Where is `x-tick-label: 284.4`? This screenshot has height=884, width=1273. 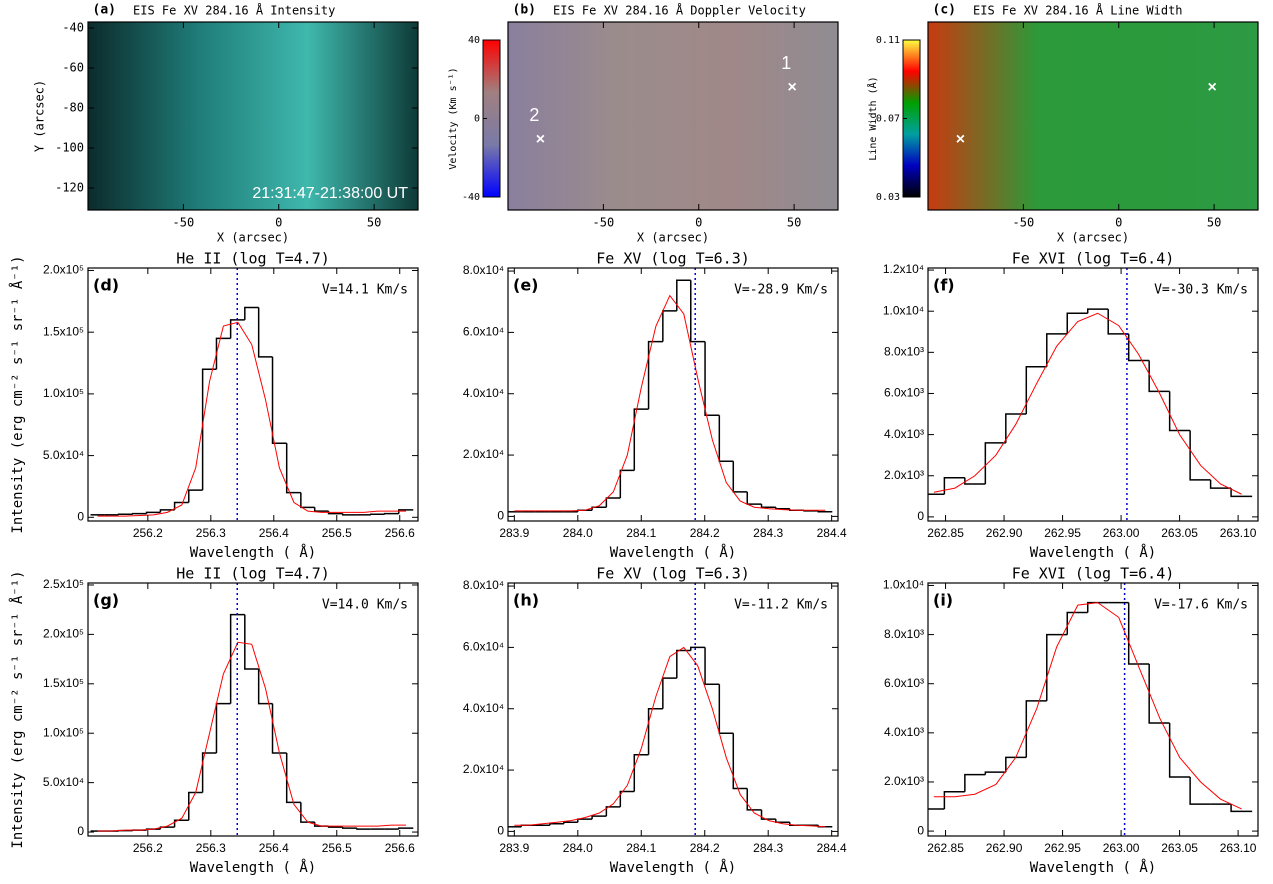 x-tick-label: 284.4 is located at coordinates (832, 848).